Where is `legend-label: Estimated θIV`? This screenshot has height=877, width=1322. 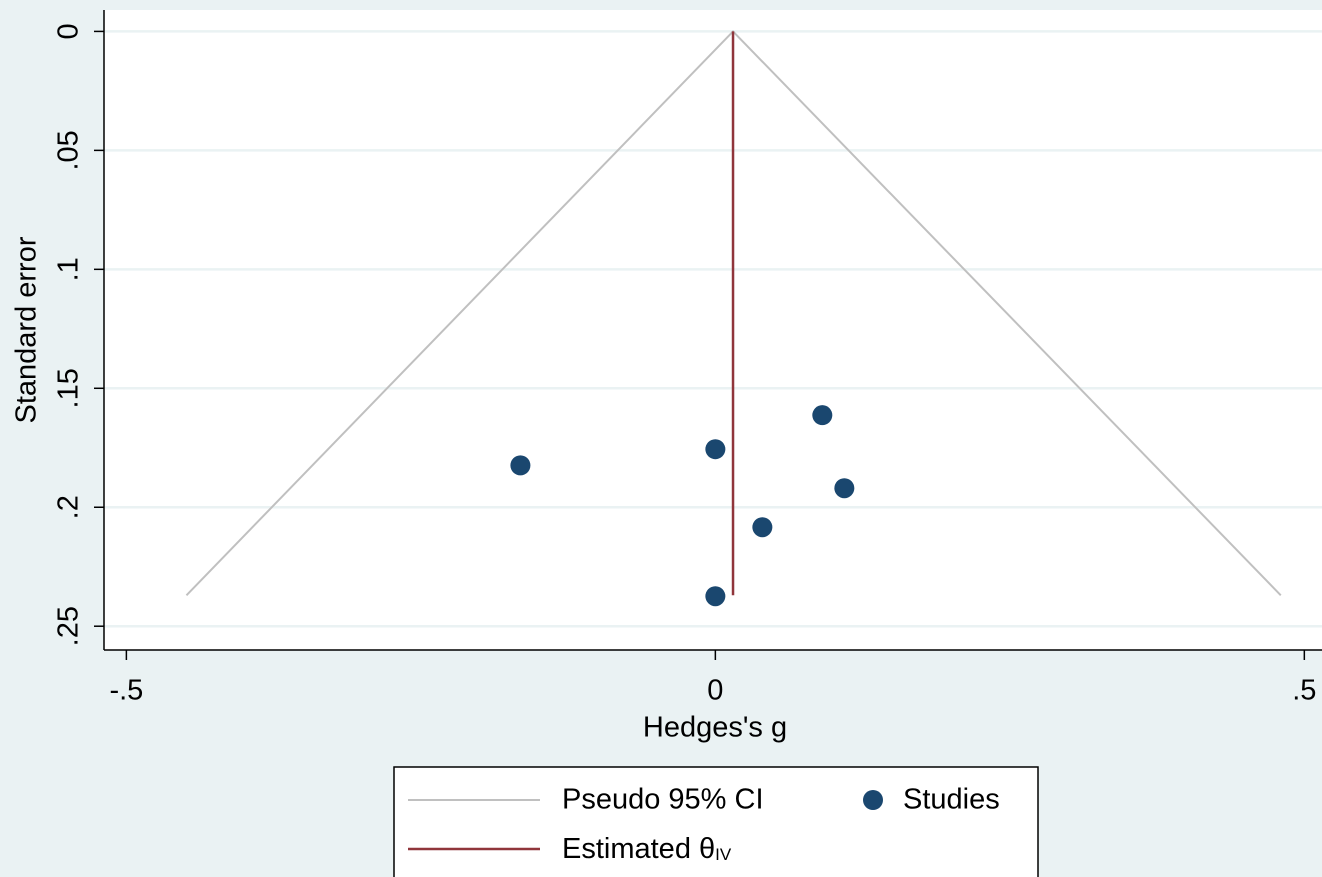
legend-label: Estimated θIV is located at coordinates (647, 849).